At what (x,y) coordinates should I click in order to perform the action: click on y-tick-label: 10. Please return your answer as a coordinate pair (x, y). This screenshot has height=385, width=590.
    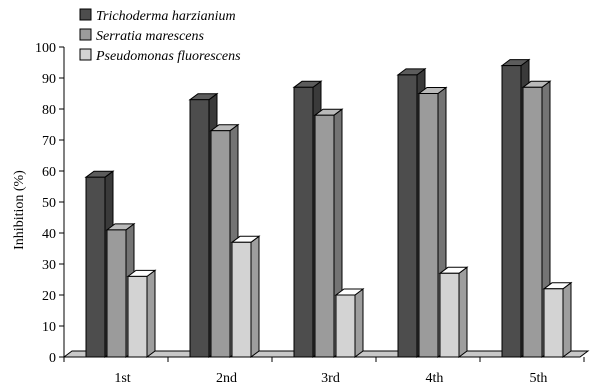
    Looking at the image, I should click on (49, 327).